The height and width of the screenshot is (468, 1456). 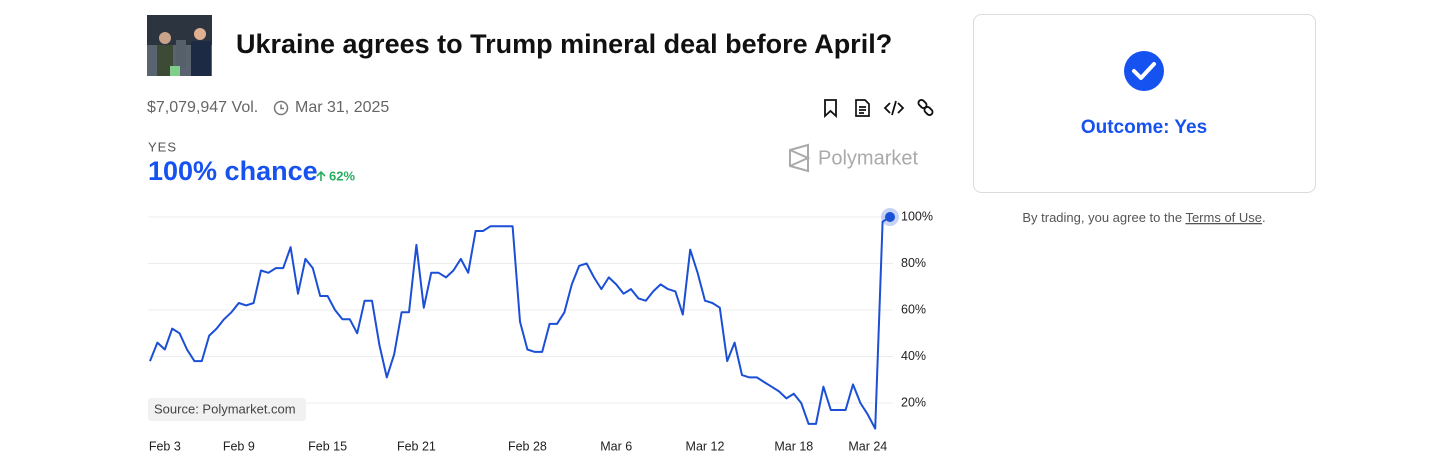 What do you see at coordinates (925, 108) in the screenshot?
I see `link-button` at bounding box center [925, 108].